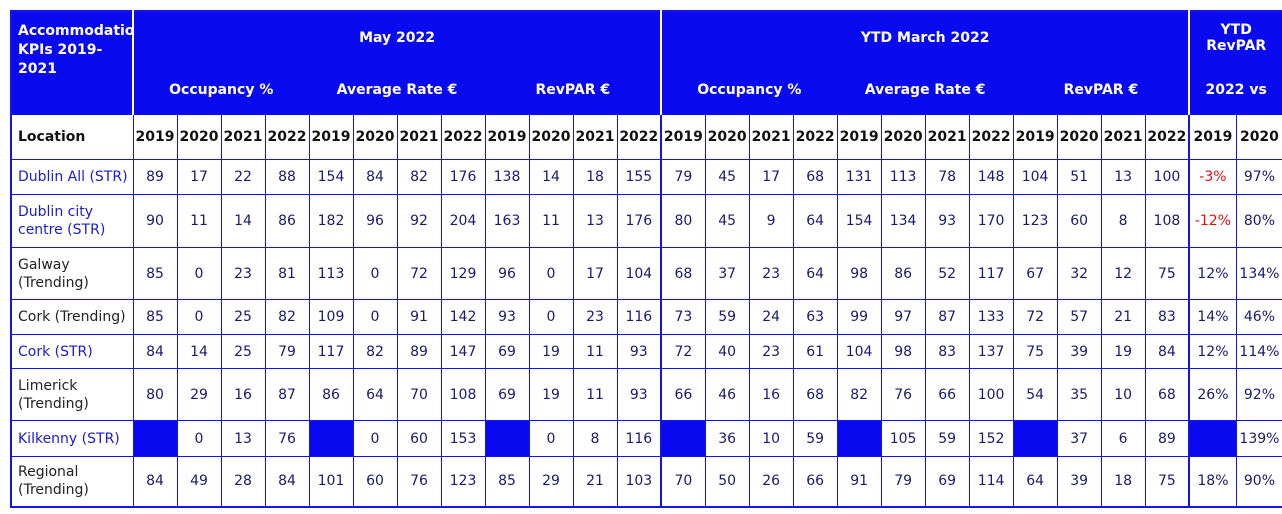 This screenshot has width=1282, height=514. What do you see at coordinates (1123, 137) in the screenshot?
I see `year-header: 2021` at bounding box center [1123, 137].